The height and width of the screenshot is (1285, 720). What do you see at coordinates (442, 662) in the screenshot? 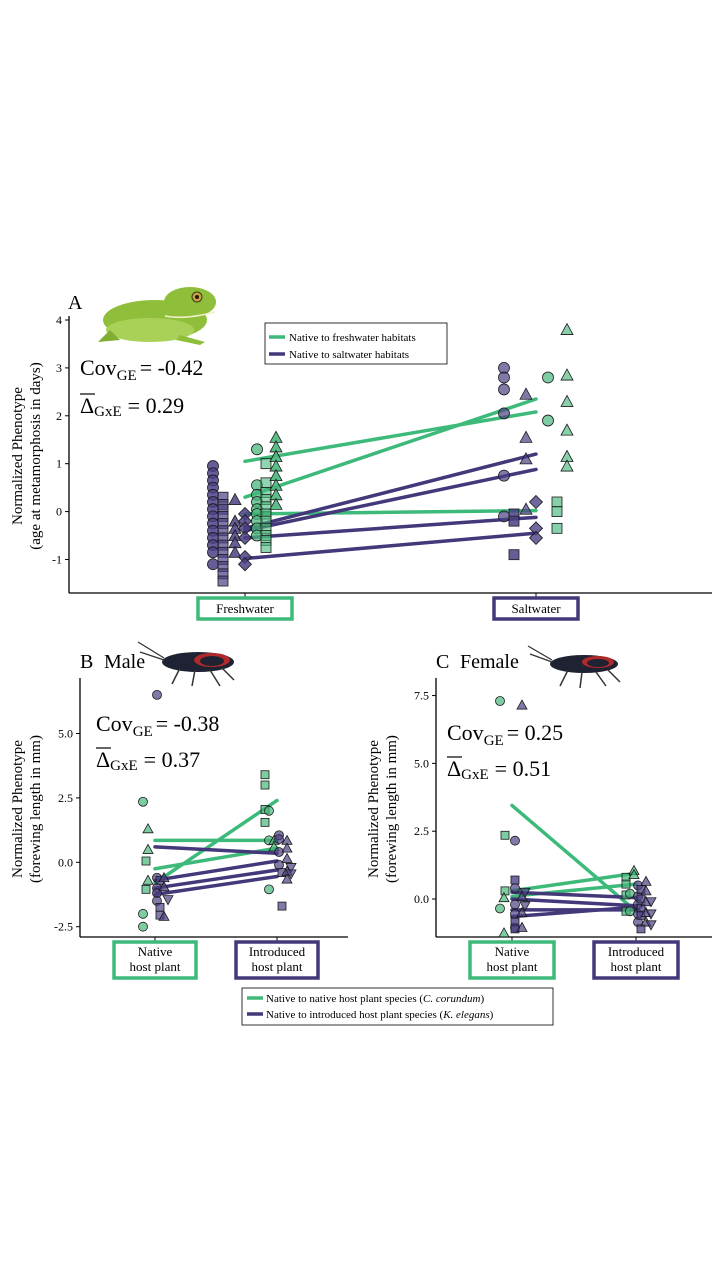
I see `panel-letter-c: C` at bounding box center [442, 662].